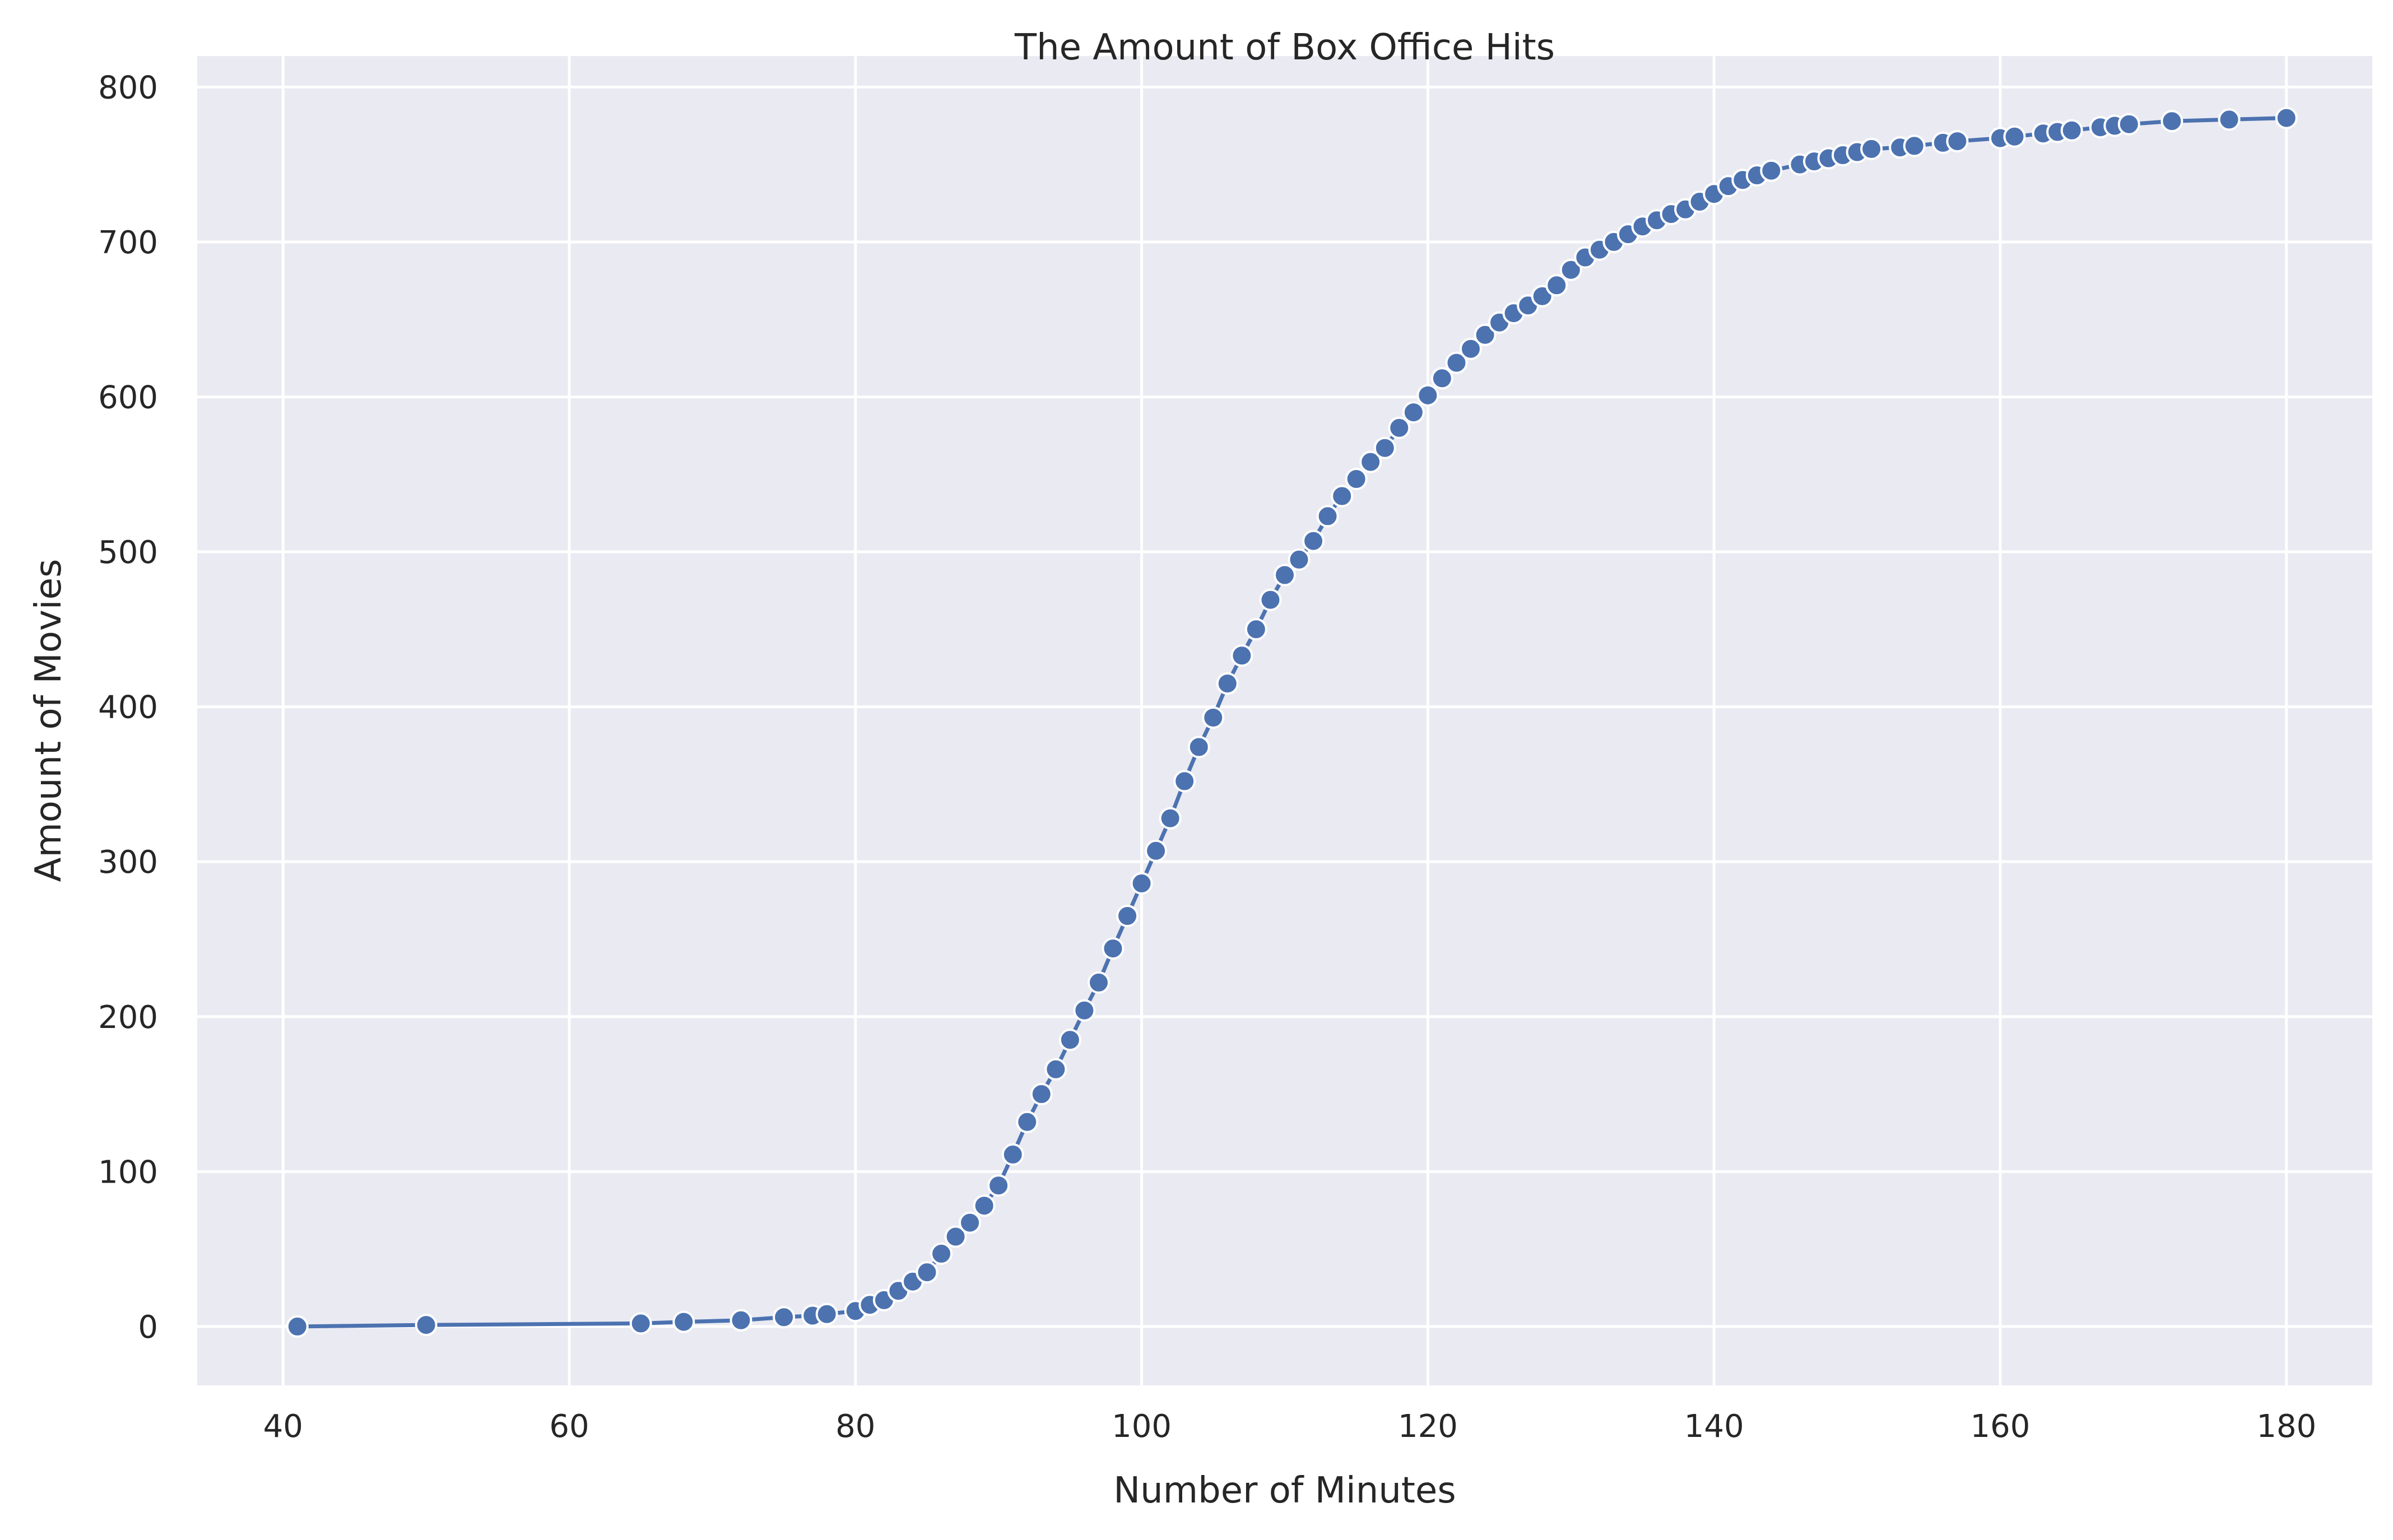 This screenshot has height=1540, width=2393. What do you see at coordinates (1428, 1426) in the screenshot?
I see `x-tick-label: 120` at bounding box center [1428, 1426].